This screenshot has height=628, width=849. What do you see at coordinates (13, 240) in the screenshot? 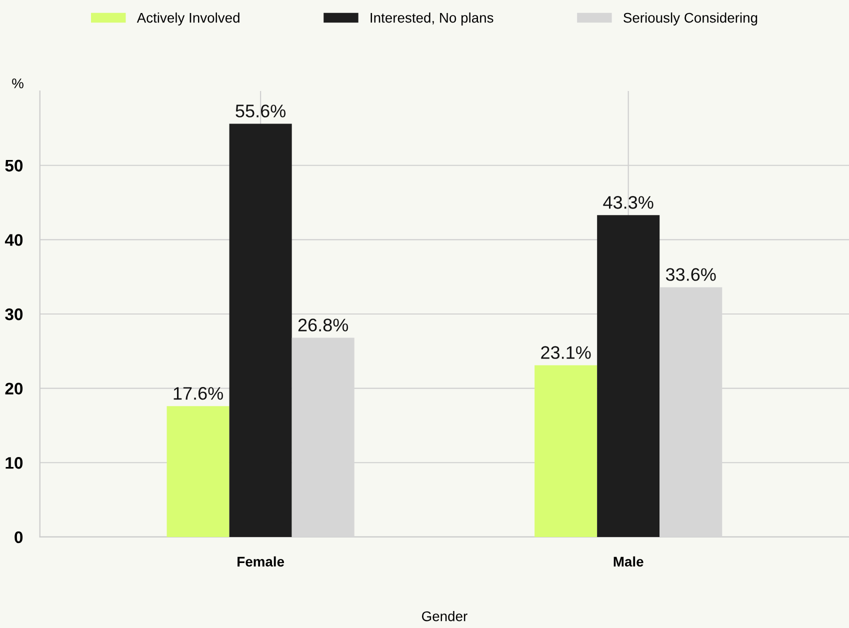
I see `y-tick-label: 40` at bounding box center [13, 240].